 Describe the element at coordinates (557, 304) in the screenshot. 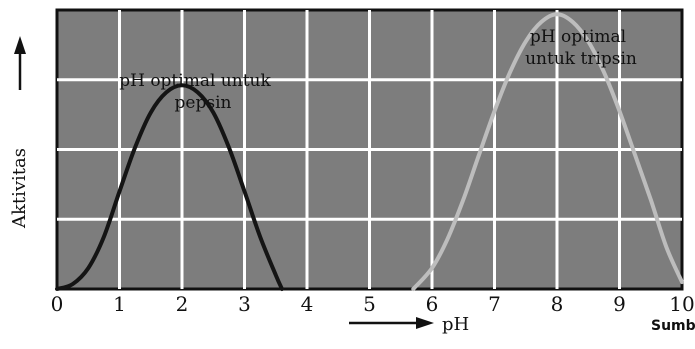

I see `x-tick-label: 8` at that location.